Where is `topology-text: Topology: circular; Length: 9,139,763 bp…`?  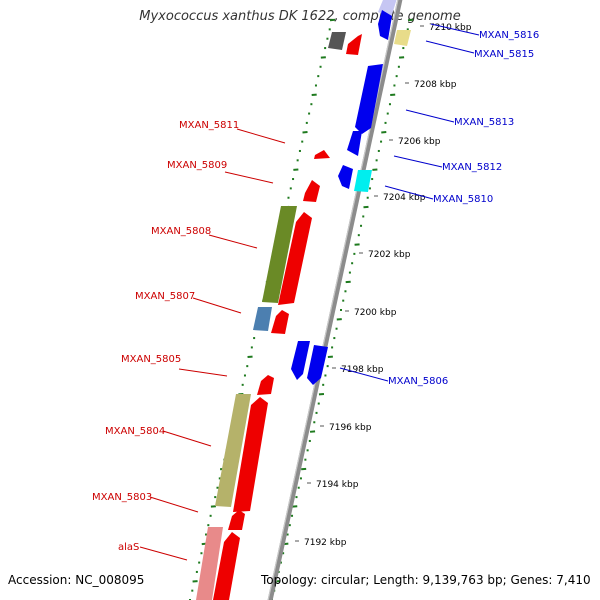 topology-text: Topology: circular; Length: 9,139,763 bp… is located at coordinates (426, 580).